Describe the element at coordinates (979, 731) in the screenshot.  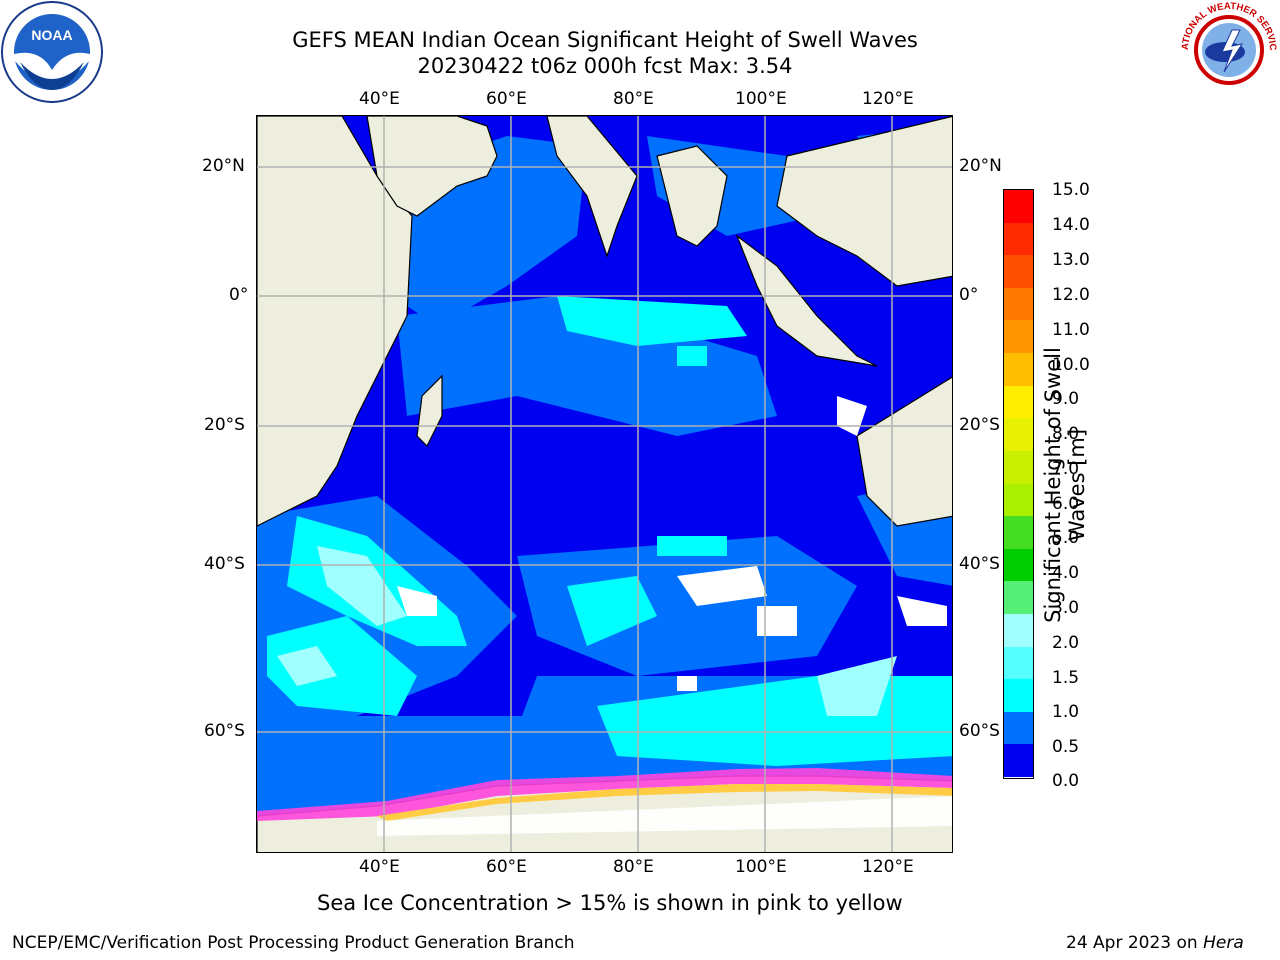
I see `lat-tick-right: 60°S` at that location.